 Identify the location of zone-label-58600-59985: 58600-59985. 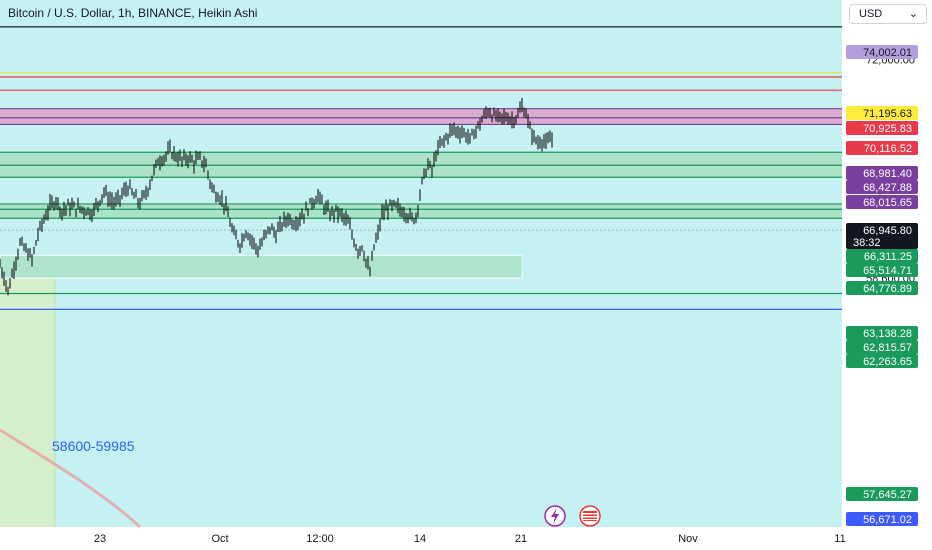
(93, 446).